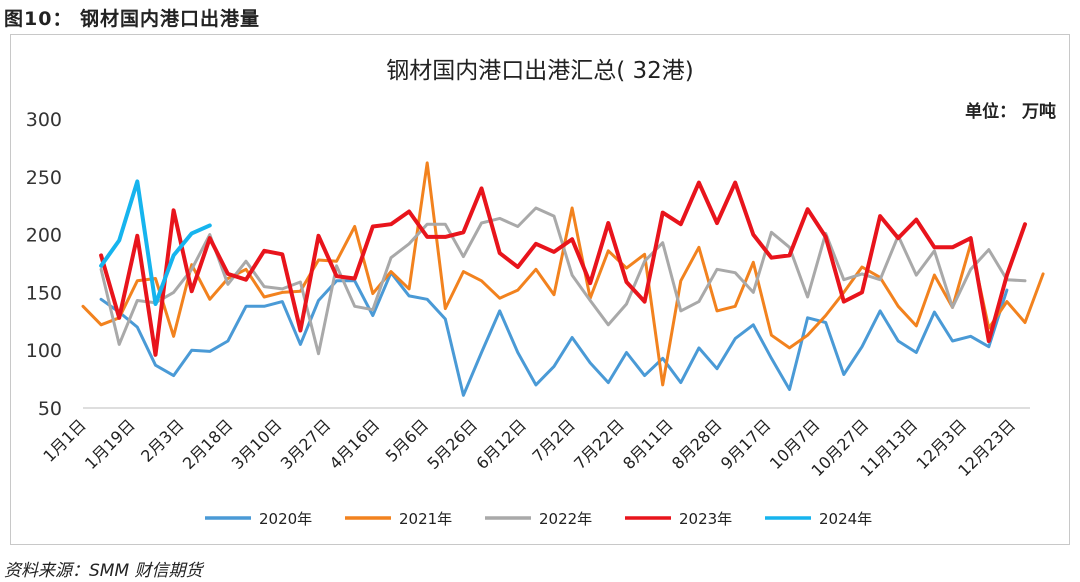 The height and width of the screenshot is (582, 1080). I want to click on y-tick-label: 50, so click(50, 409).